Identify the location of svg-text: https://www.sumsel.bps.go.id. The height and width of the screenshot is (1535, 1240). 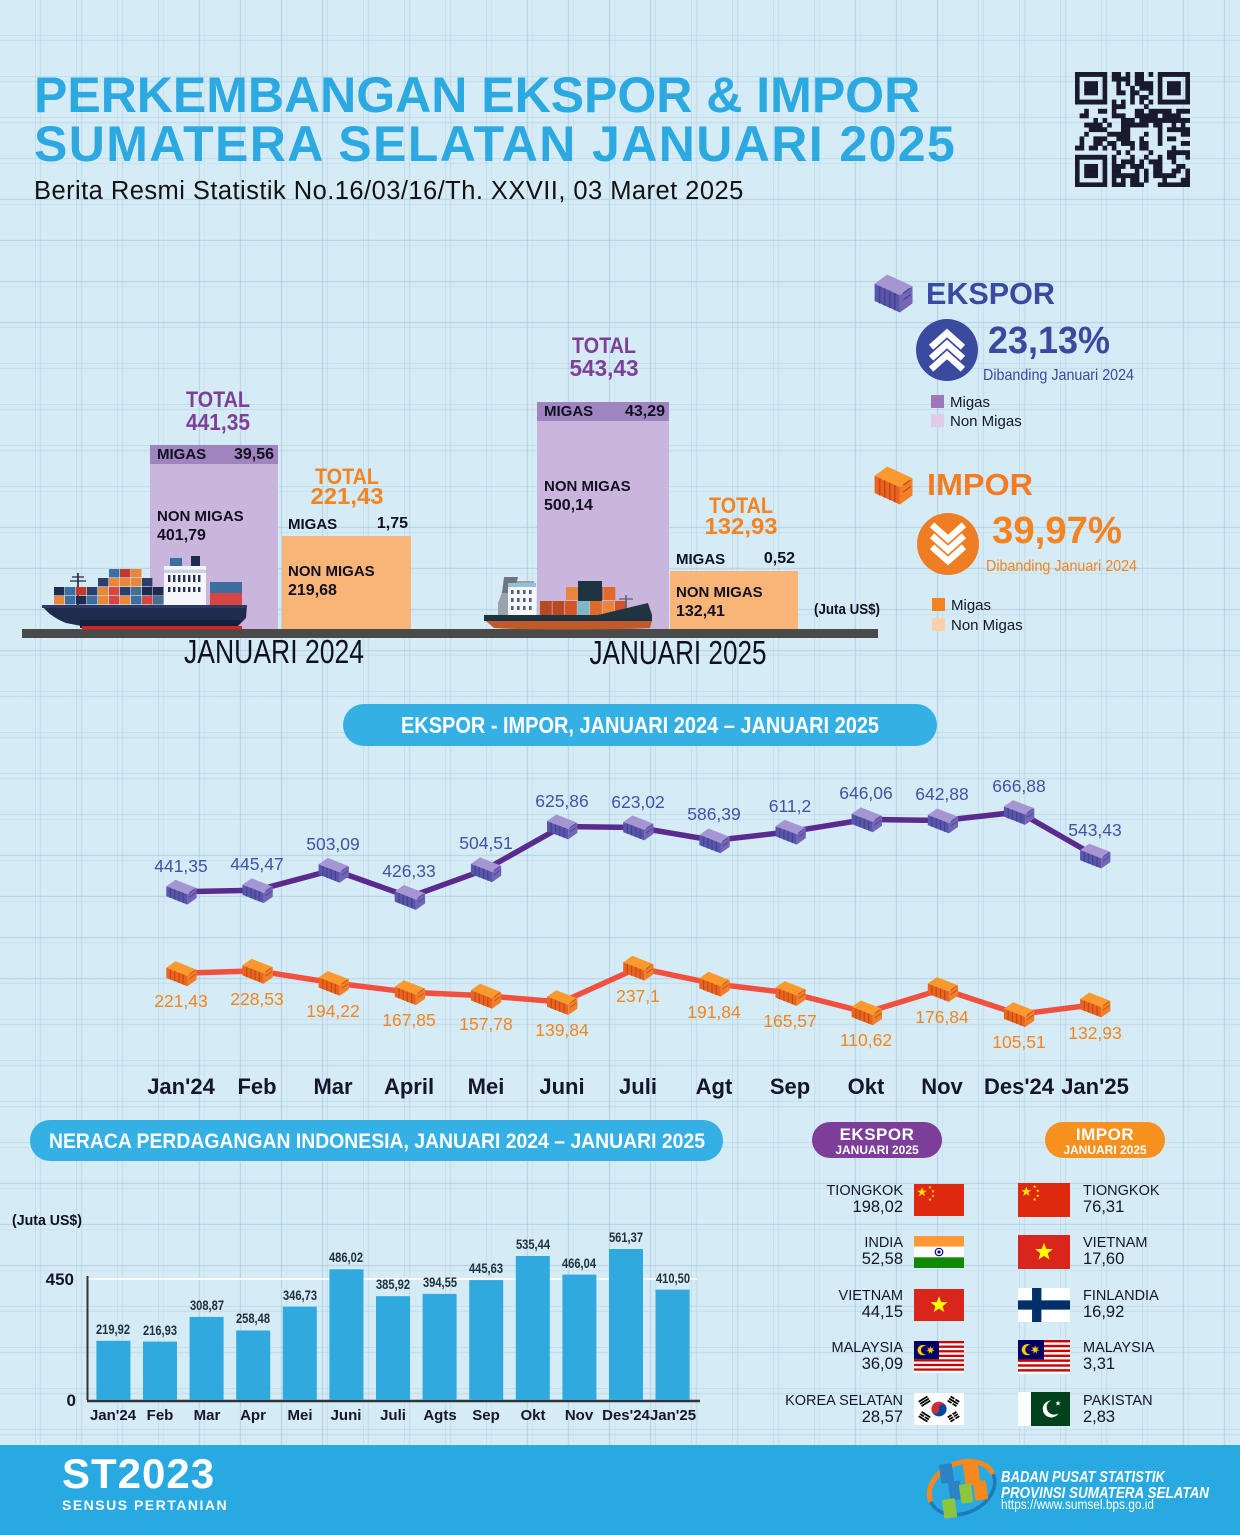
(1077, 1504).